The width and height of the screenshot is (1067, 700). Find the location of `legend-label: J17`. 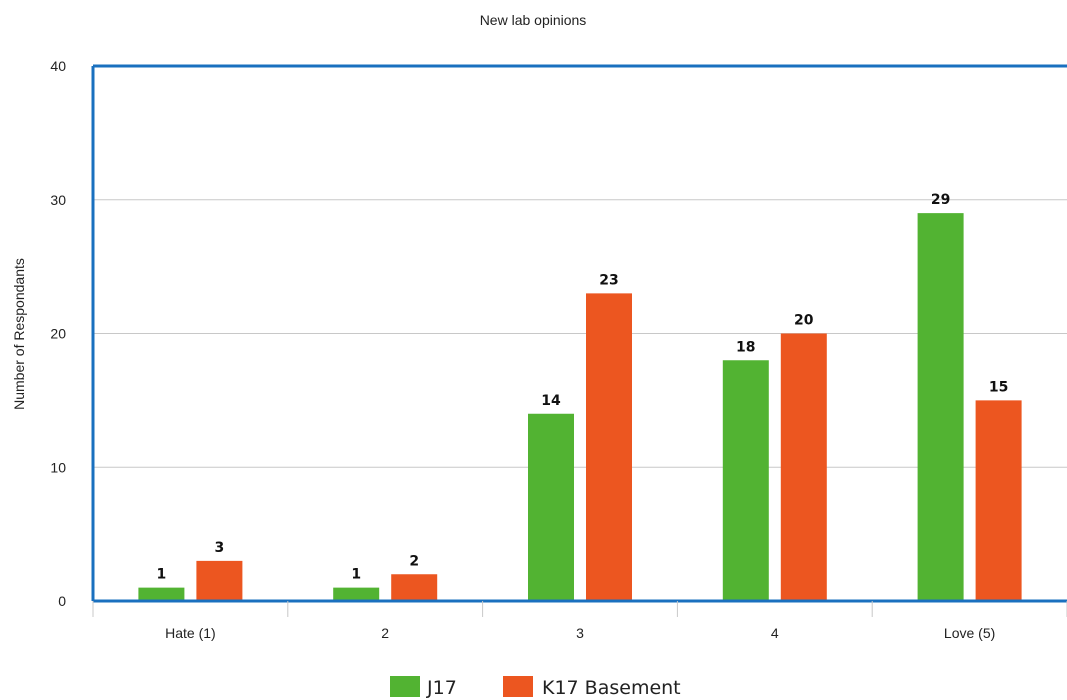

legend-label: J17 is located at coordinates (441, 688).